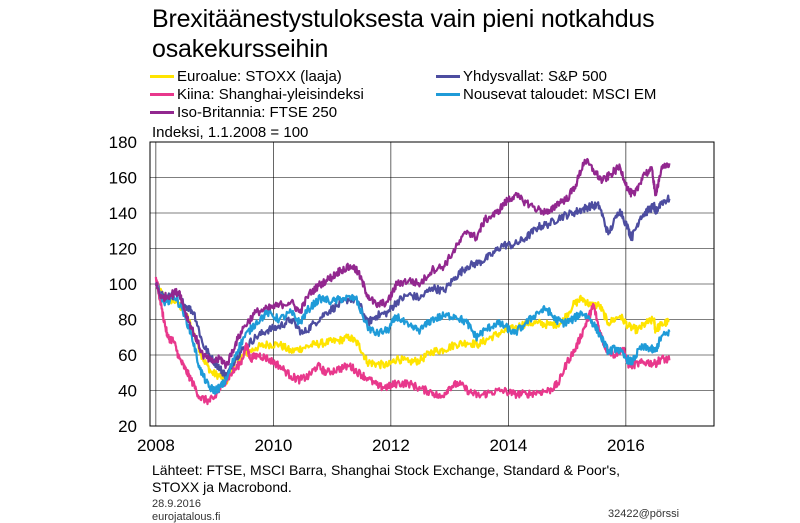 This screenshot has width=800, height=523. Describe the element at coordinates (127, 320) in the screenshot. I see `y-tick-label: 80` at that location.